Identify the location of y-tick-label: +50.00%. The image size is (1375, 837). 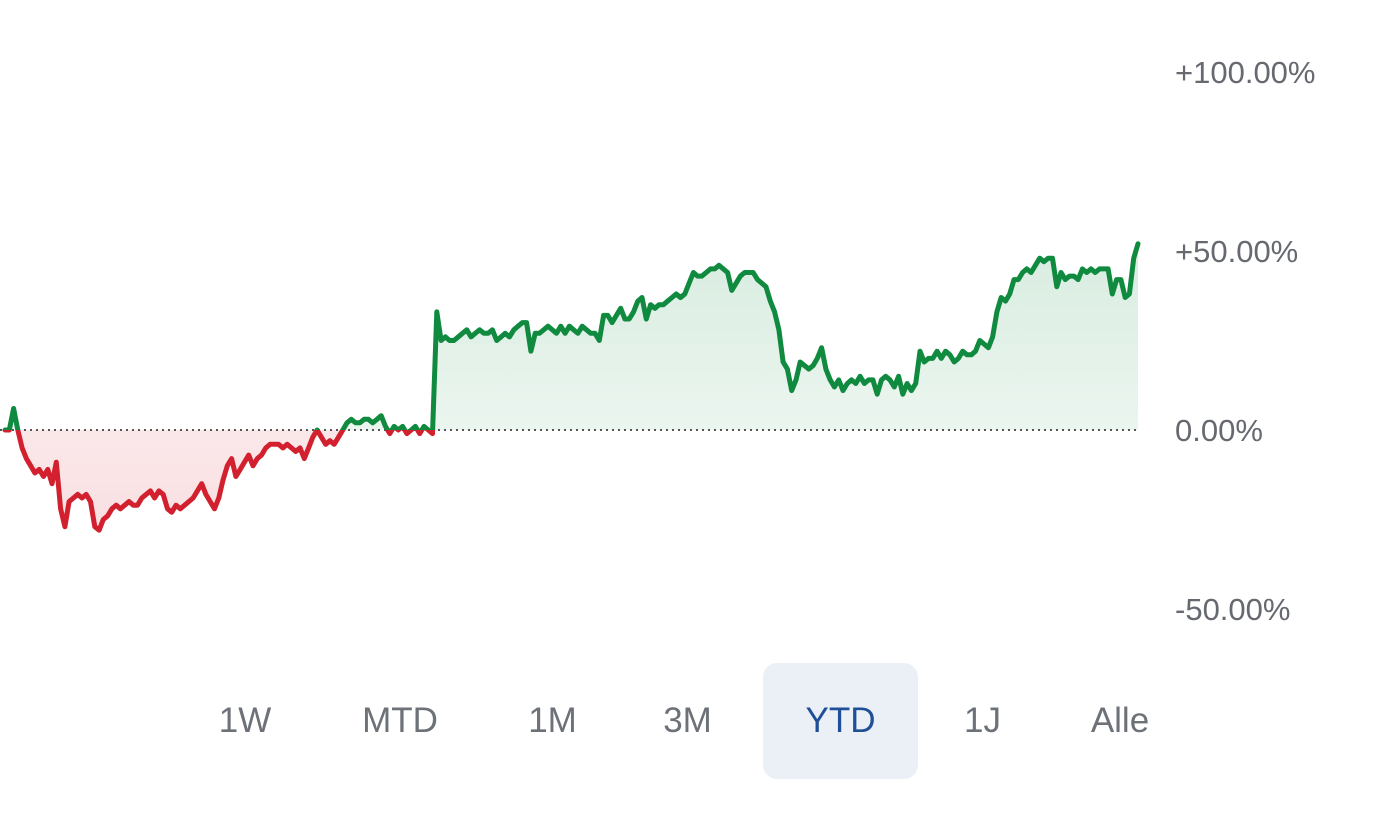
(1236, 251).